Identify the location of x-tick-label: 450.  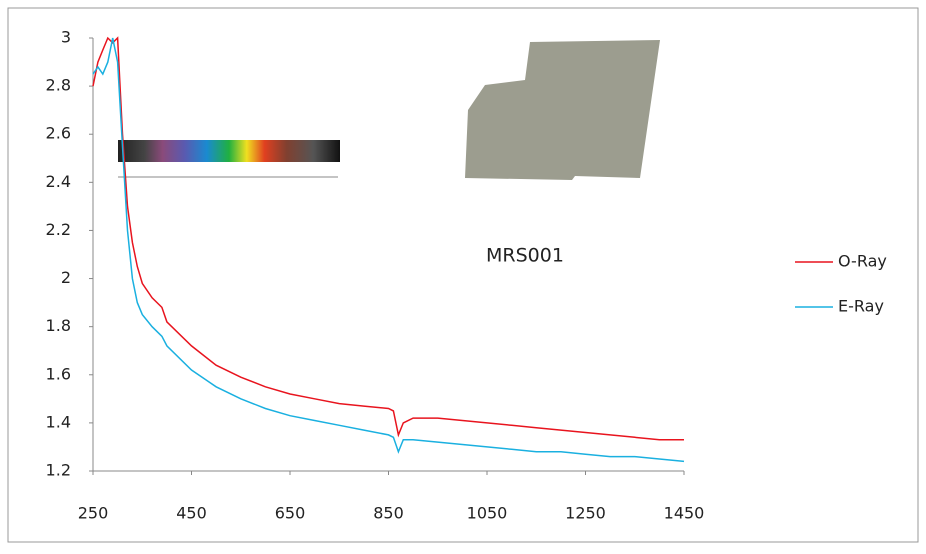
(191, 513).